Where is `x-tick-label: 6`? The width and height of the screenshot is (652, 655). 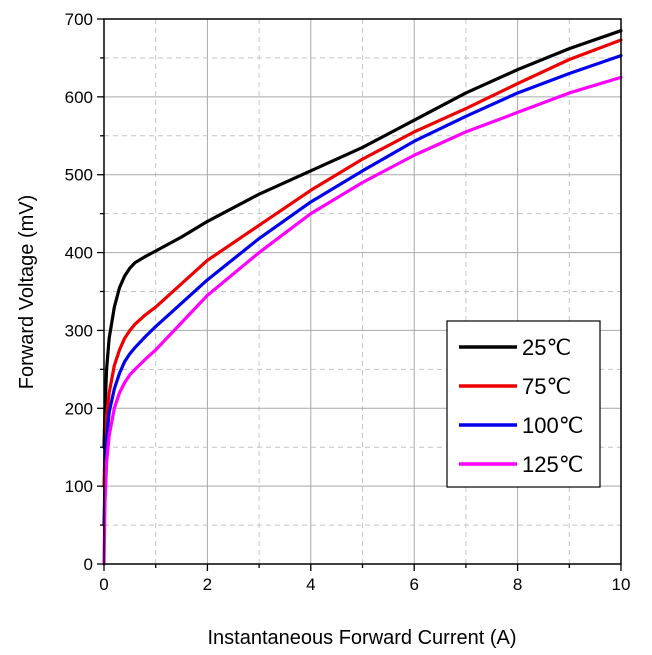 x-tick-label: 6 is located at coordinates (413, 584).